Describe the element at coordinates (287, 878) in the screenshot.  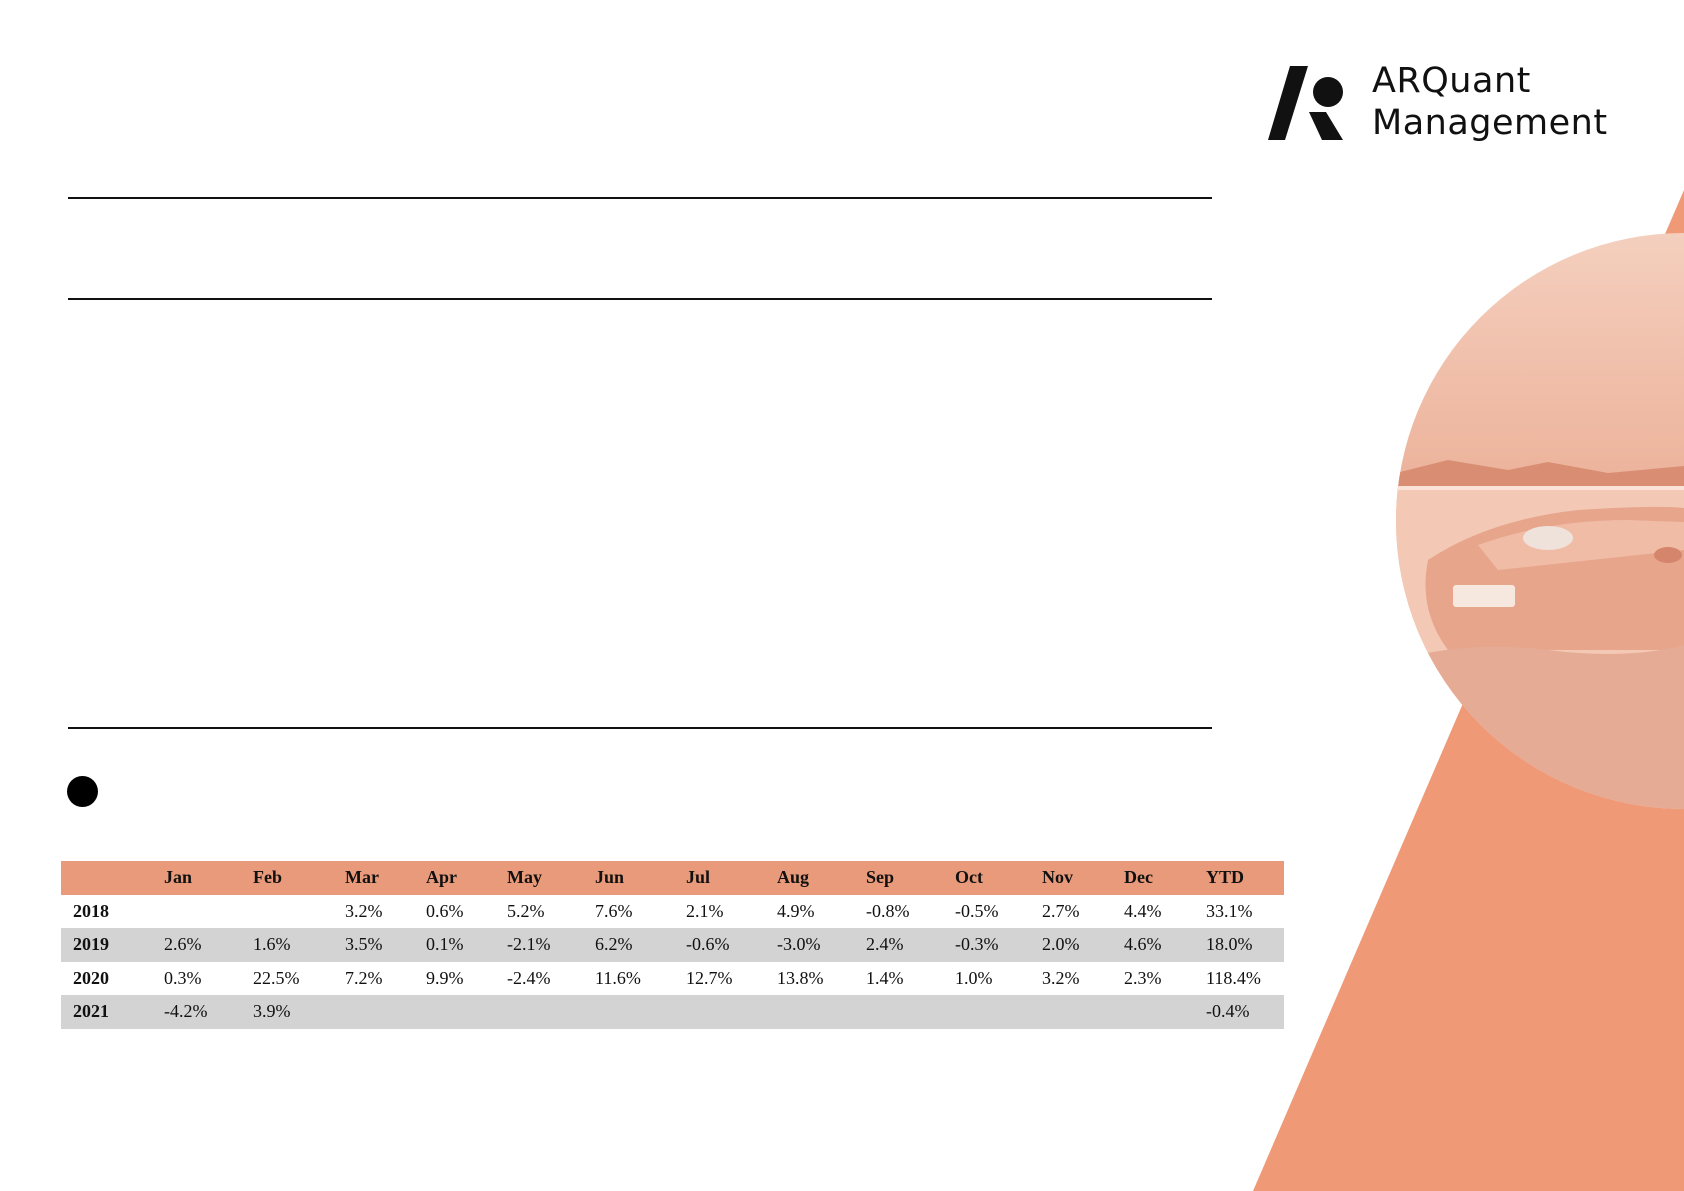
I see `column-header-feb: Feb` at that location.